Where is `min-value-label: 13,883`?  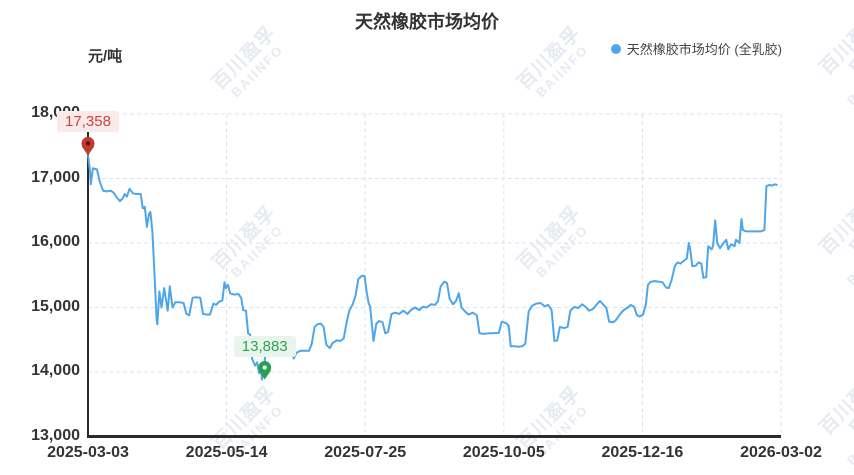
min-value-label: 13,883 is located at coordinates (264, 346).